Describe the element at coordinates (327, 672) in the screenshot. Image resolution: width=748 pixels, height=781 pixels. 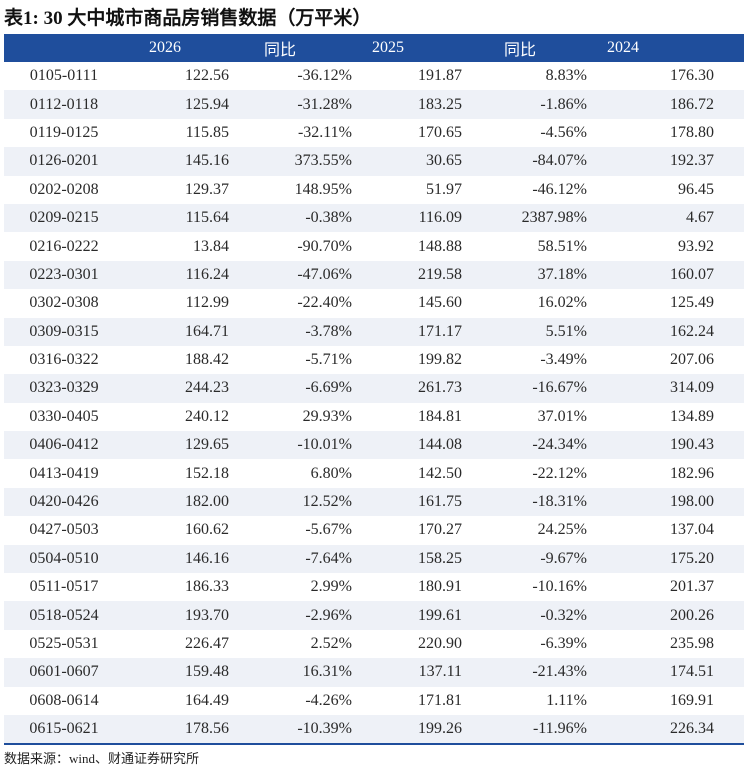
I see `cell-yoy-2026: 16.31%` at that location.